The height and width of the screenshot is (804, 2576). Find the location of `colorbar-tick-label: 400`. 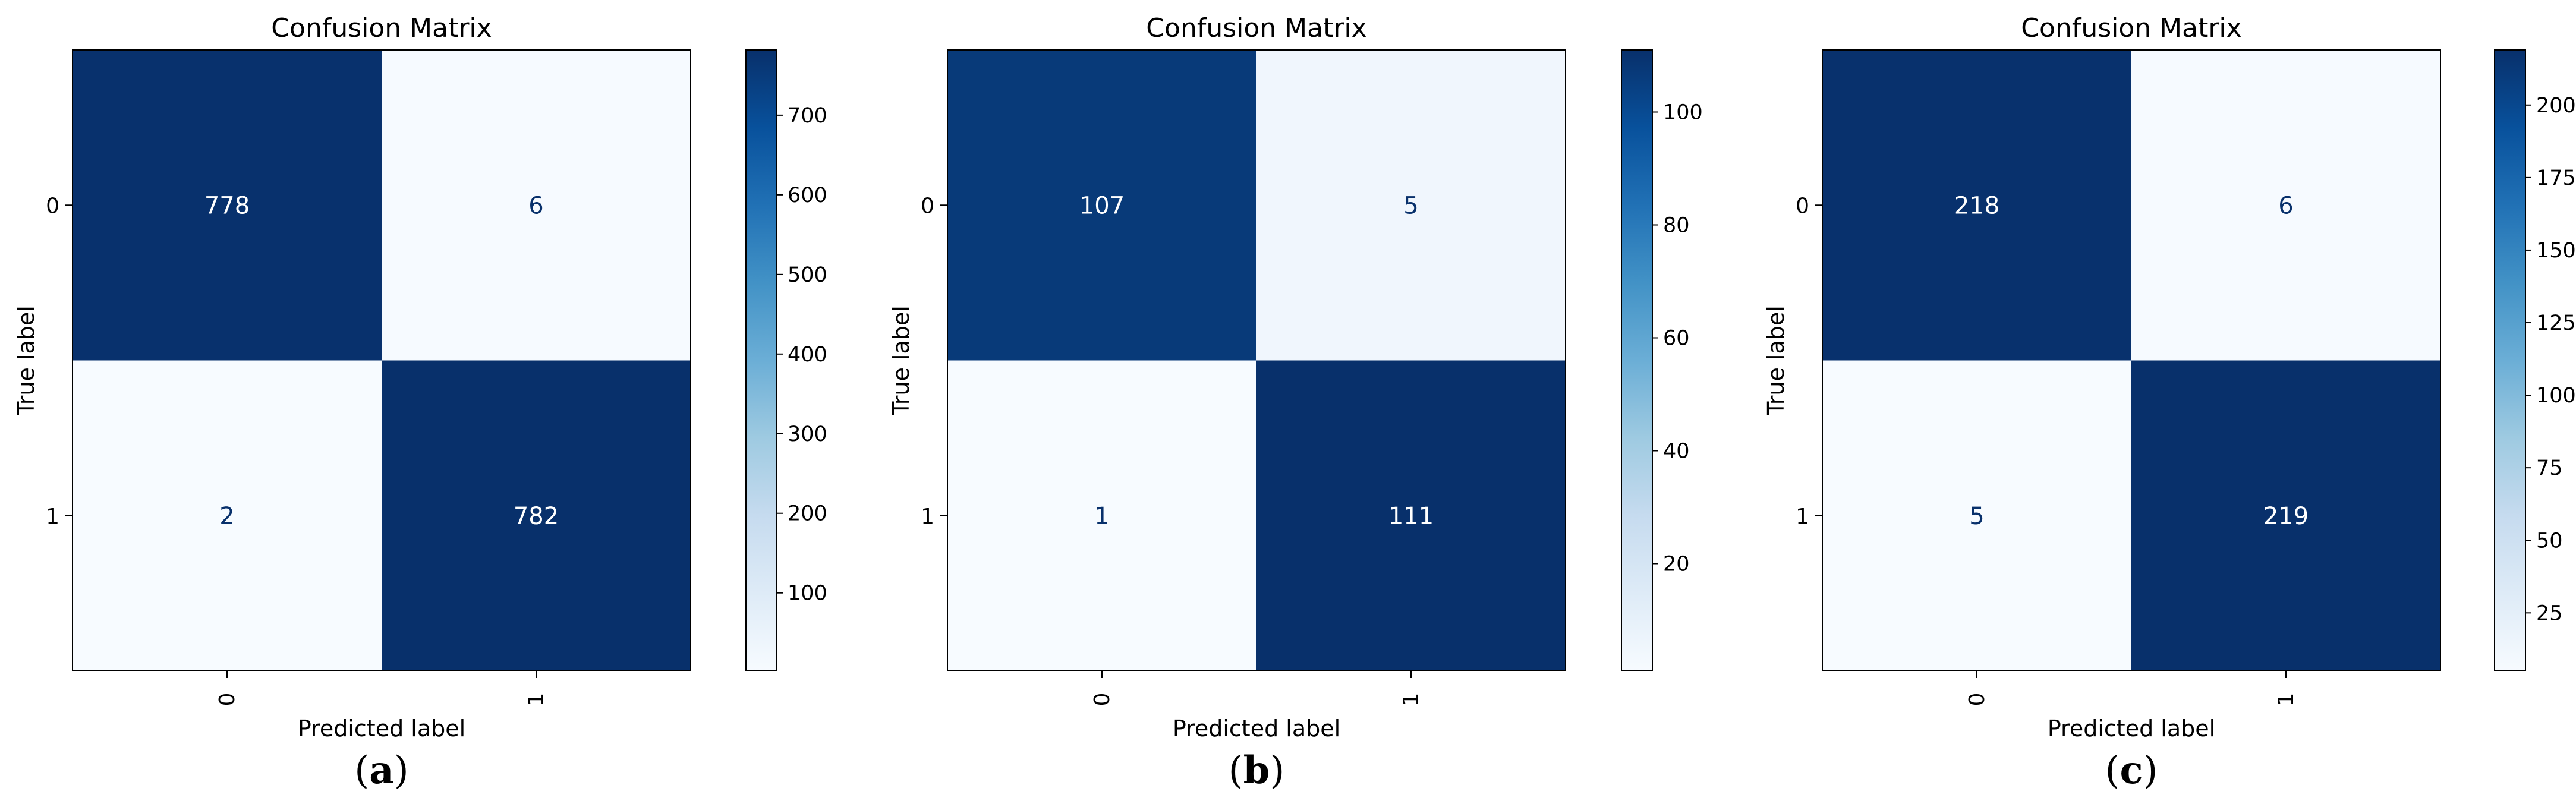

colorbar-tick-label: 400 is located at coordinates (807, 355).